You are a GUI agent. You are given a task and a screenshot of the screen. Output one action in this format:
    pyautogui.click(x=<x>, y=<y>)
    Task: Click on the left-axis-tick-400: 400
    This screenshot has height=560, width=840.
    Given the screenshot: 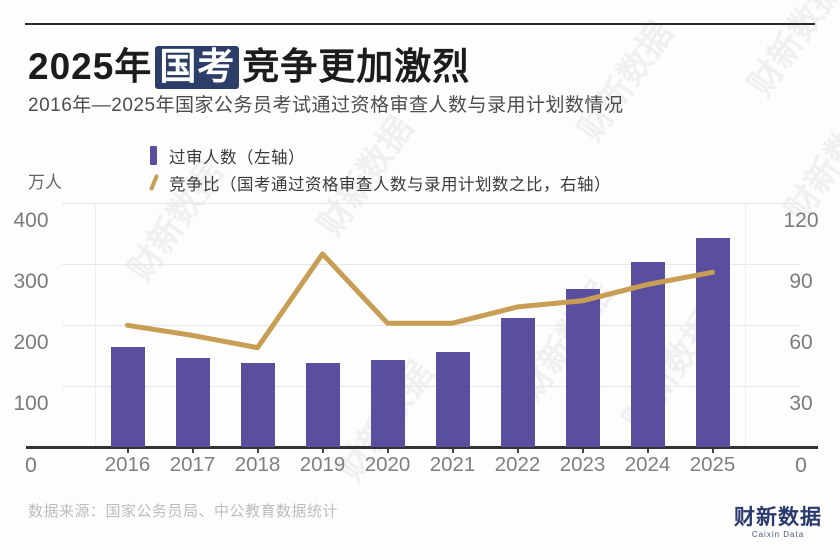 What is the action you would take?
    pyautogui.click(x=31, y=220)
    